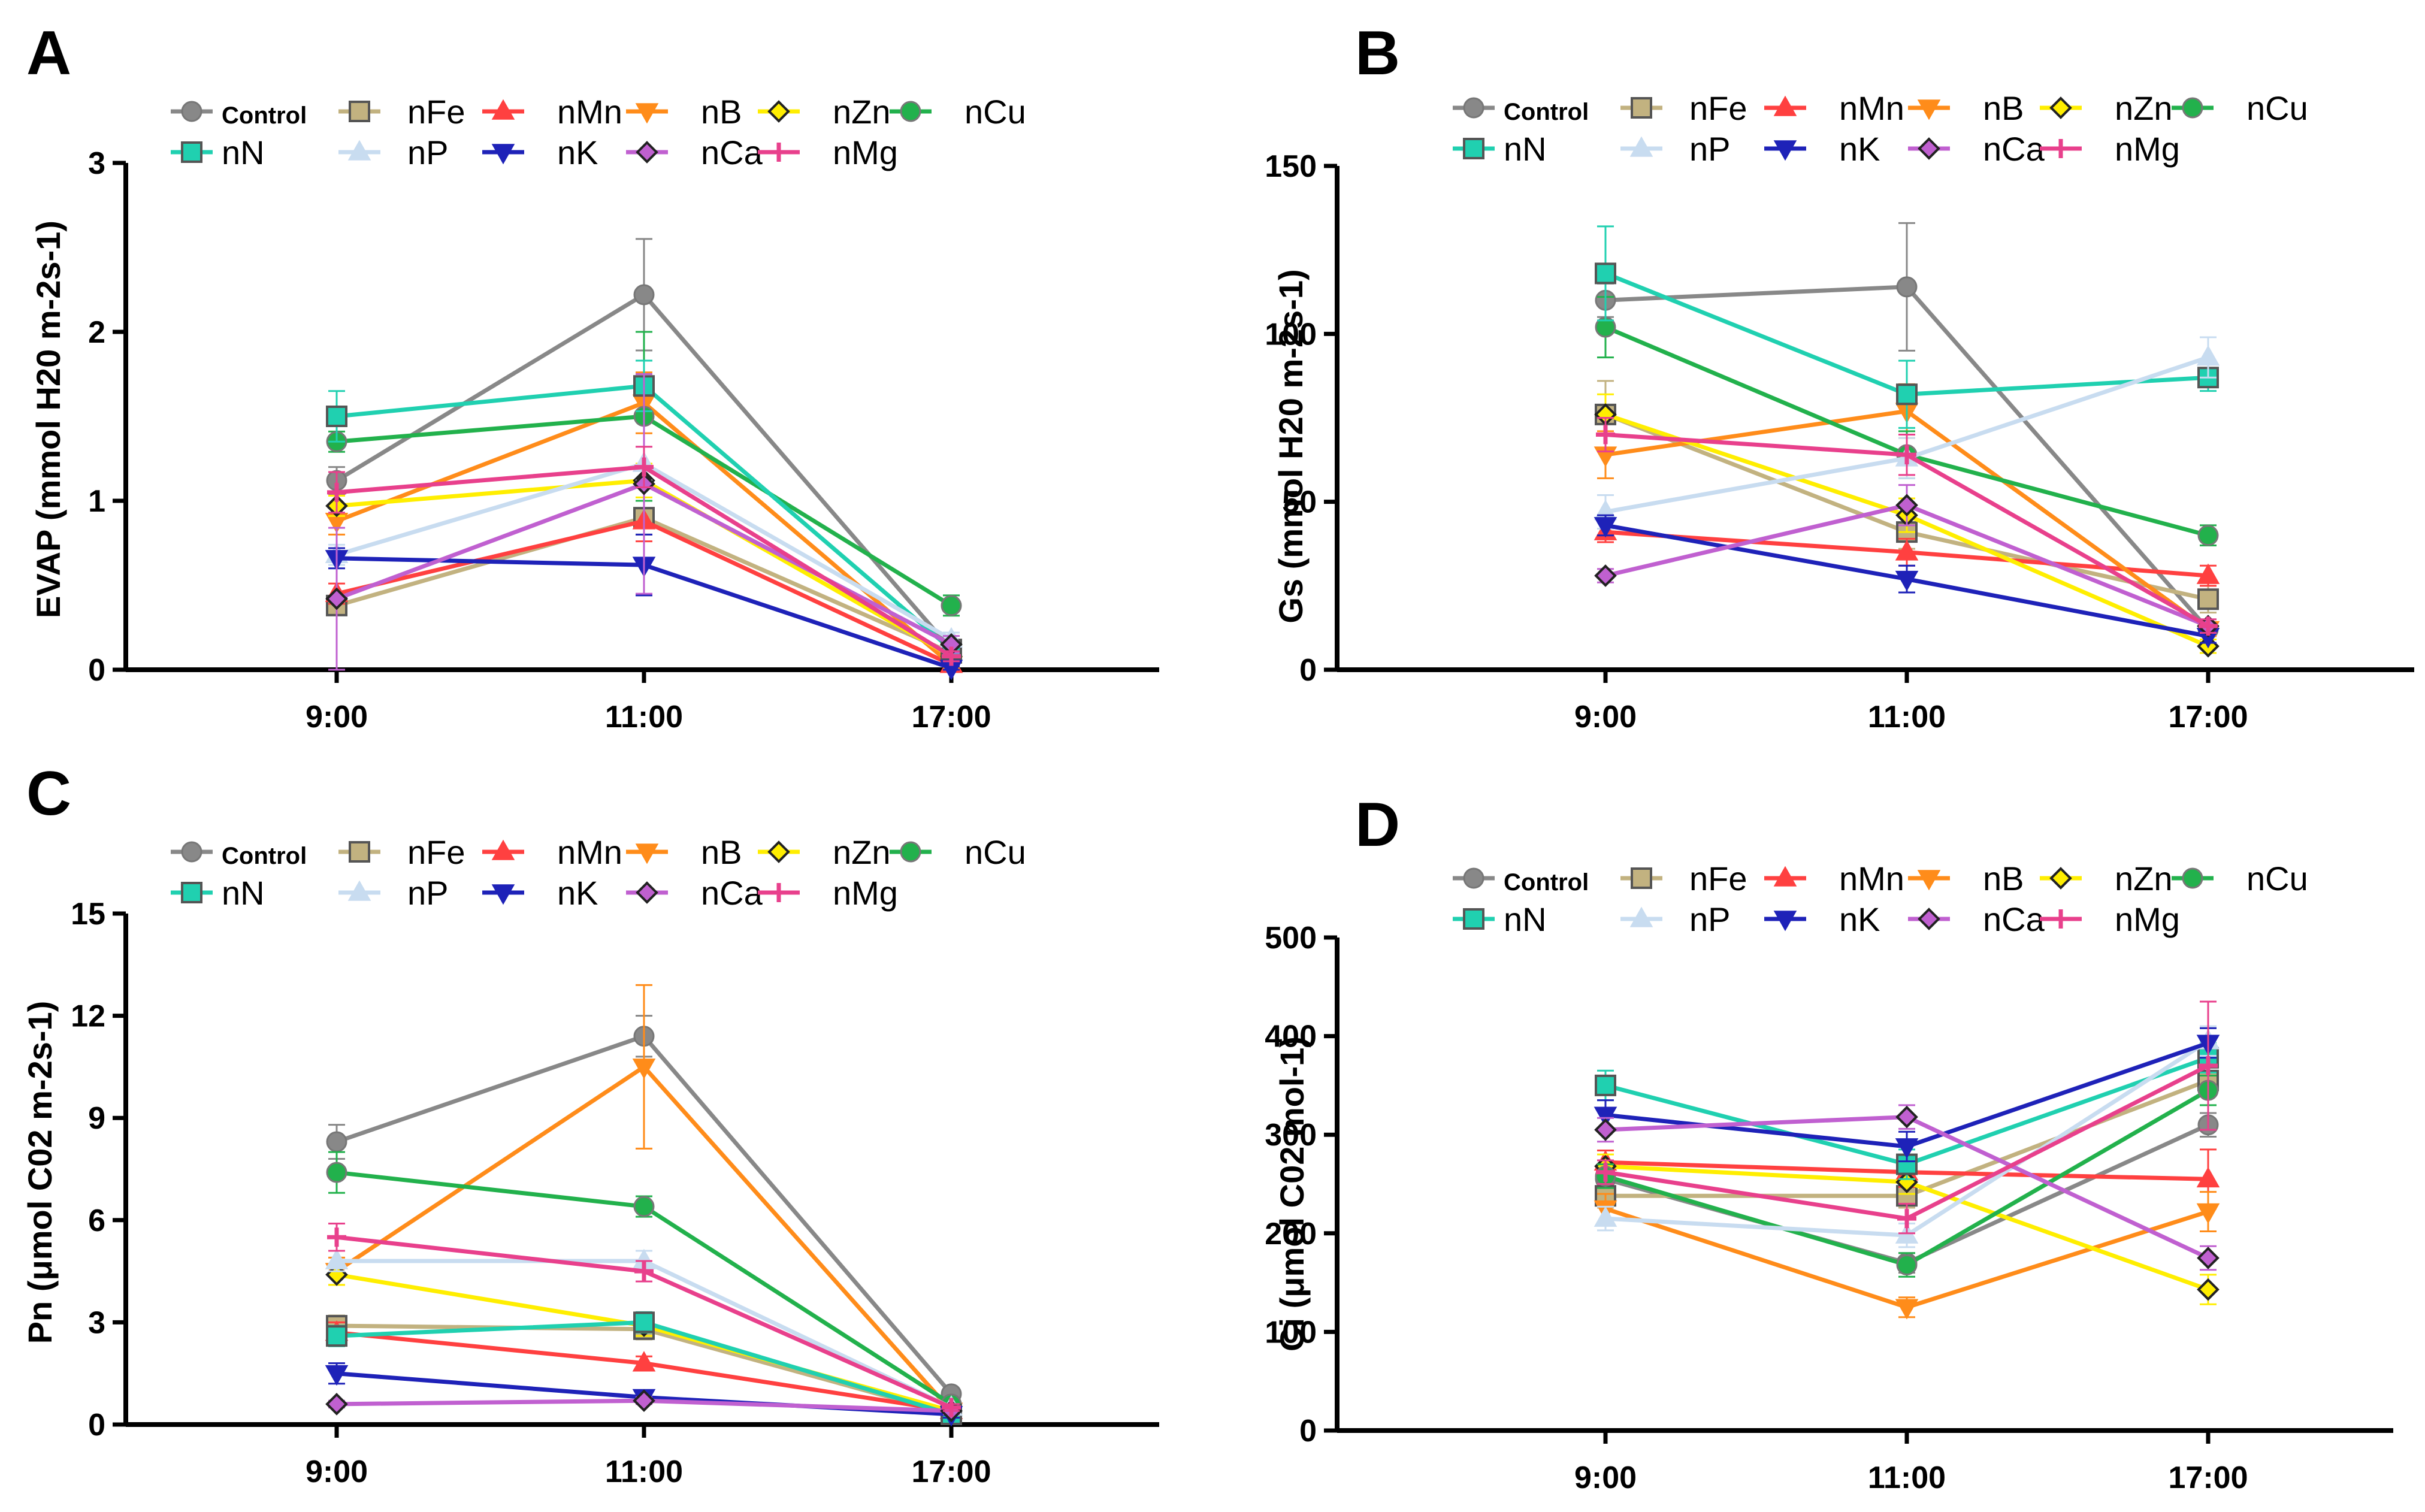 The width and height of the screenshot is (2425, 1512). What do you see at coordinates (598, 132) in the screenshot?
I see `legend-a: Control nFe nMn nB nZn nCu nN nP nK nCa nMg` at bounding box center [598, 132].